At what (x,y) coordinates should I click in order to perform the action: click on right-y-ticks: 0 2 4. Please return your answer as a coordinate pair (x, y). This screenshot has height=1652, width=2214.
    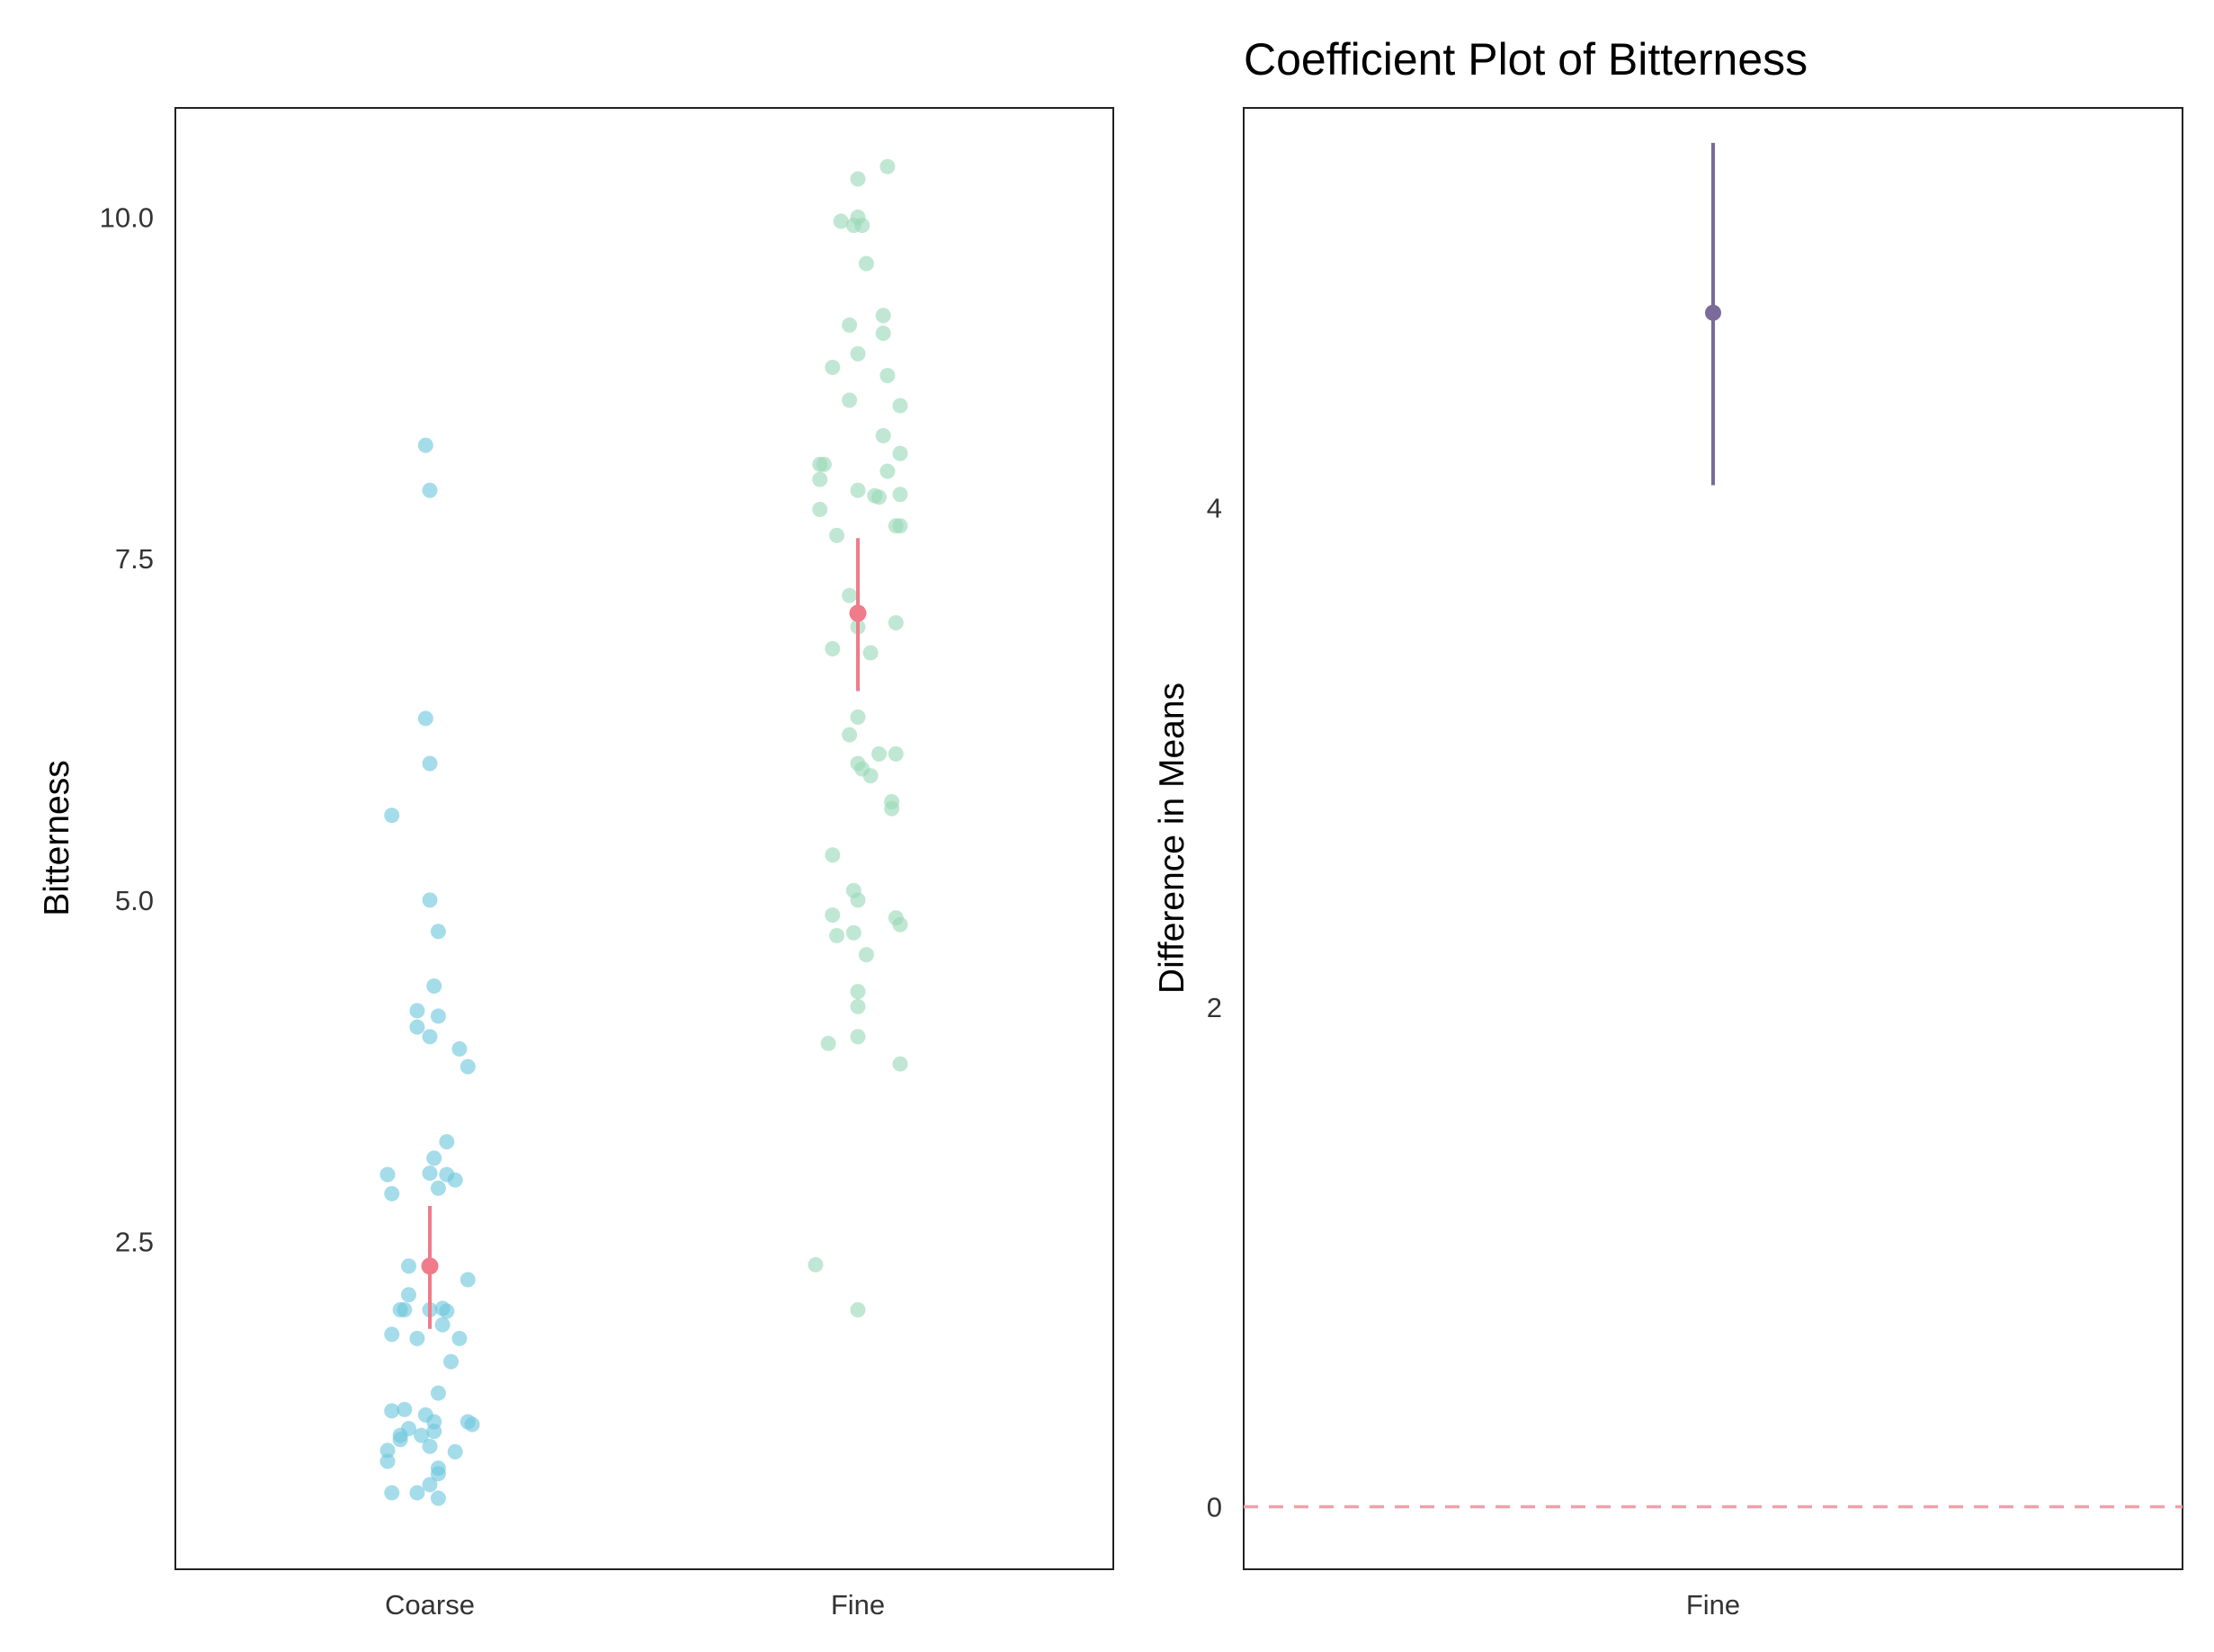
    Looking at the image, I should click on (1214, 1007).